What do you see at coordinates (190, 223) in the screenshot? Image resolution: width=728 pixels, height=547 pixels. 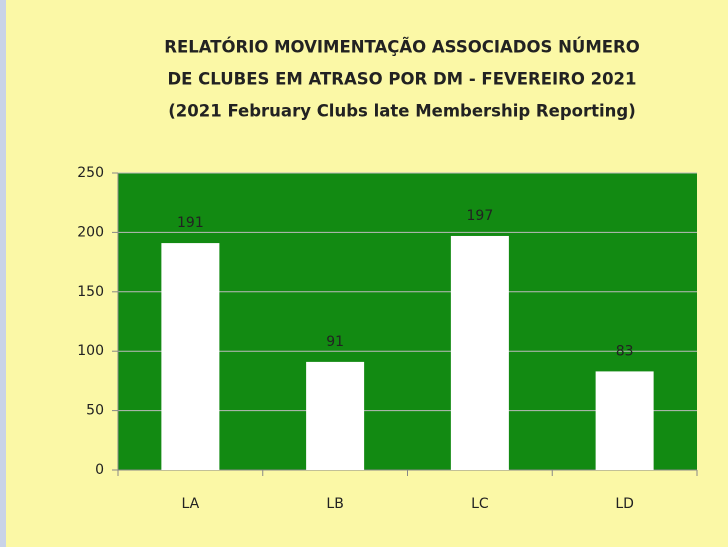 I see `data-label: 191` at bounding box center [190, 223].